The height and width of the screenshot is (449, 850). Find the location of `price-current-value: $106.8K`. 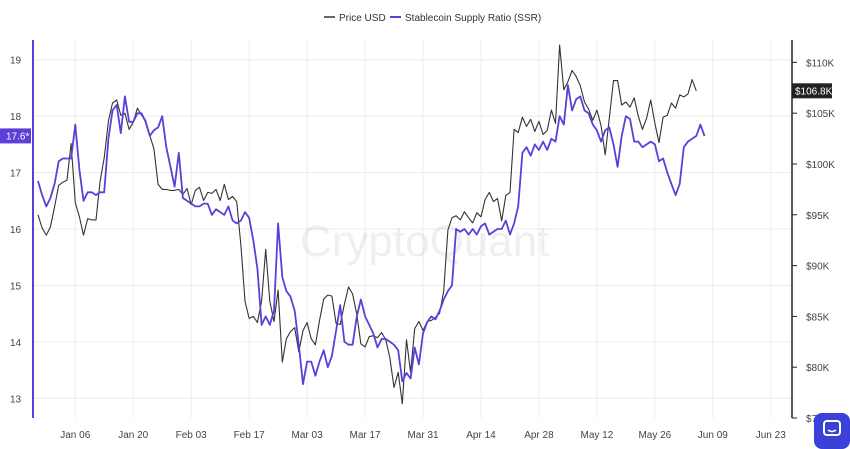

price-current-value: $106.8K is located at coordinates (814, 91).